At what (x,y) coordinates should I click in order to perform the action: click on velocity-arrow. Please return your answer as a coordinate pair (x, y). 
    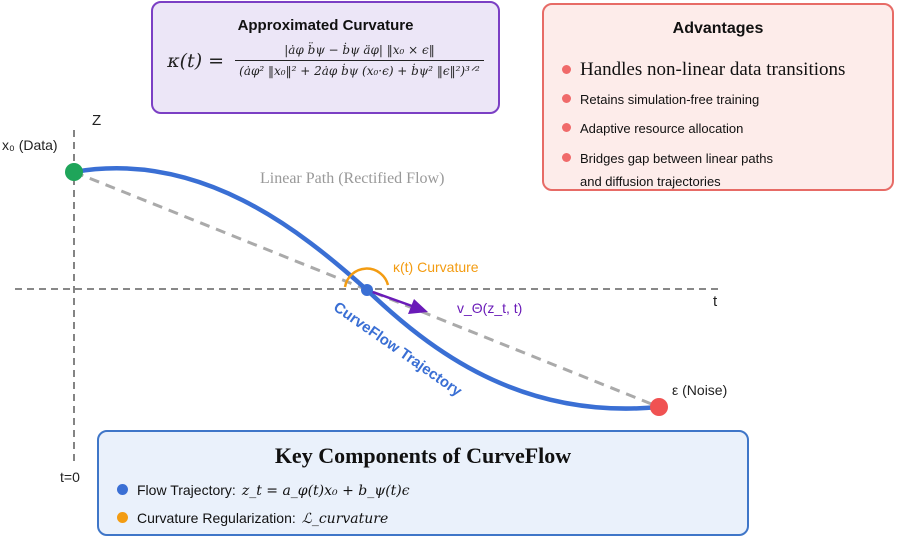
    Looking at the image, I should click on (389, 298).